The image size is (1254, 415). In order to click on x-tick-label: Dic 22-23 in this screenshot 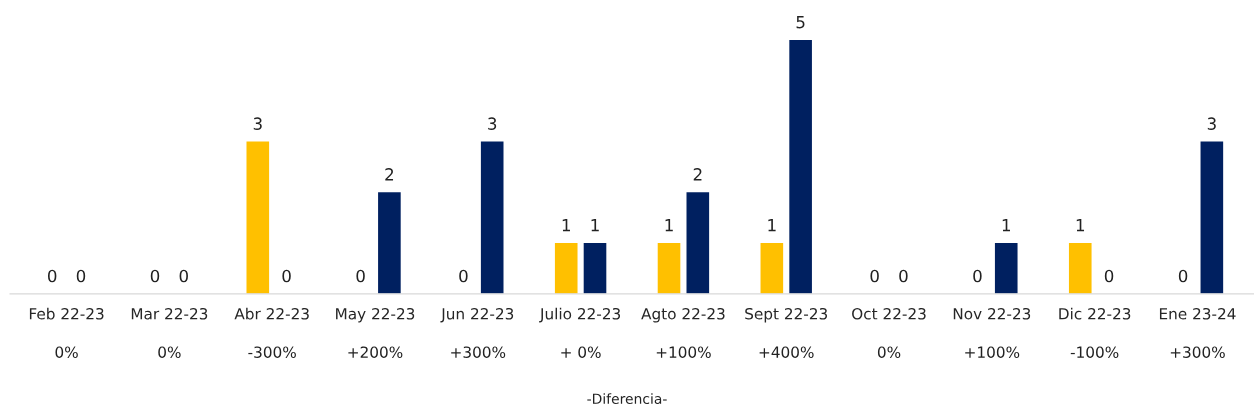, I will do `click(1095, 313)`.